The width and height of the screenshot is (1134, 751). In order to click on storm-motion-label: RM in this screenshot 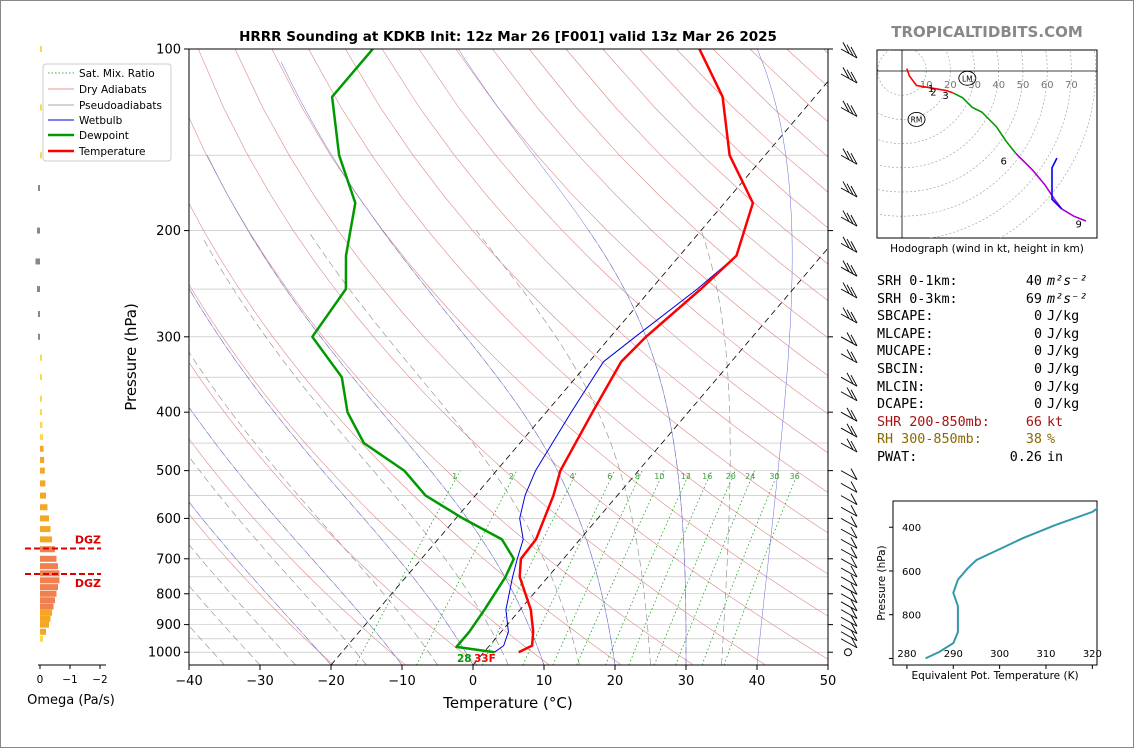, I will do `click(917, 119)`.